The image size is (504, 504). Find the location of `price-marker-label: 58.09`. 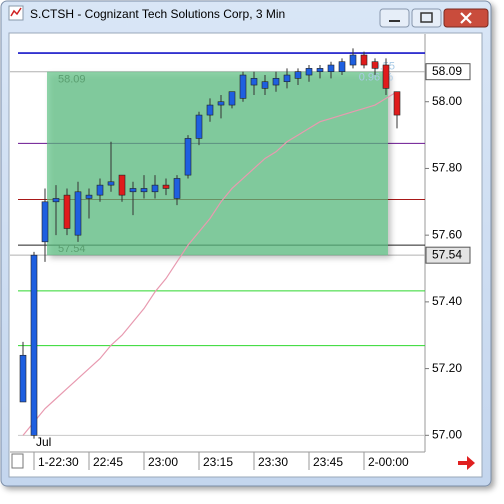

price-marker-label: 58.09 is located at coordinates (447, 71).